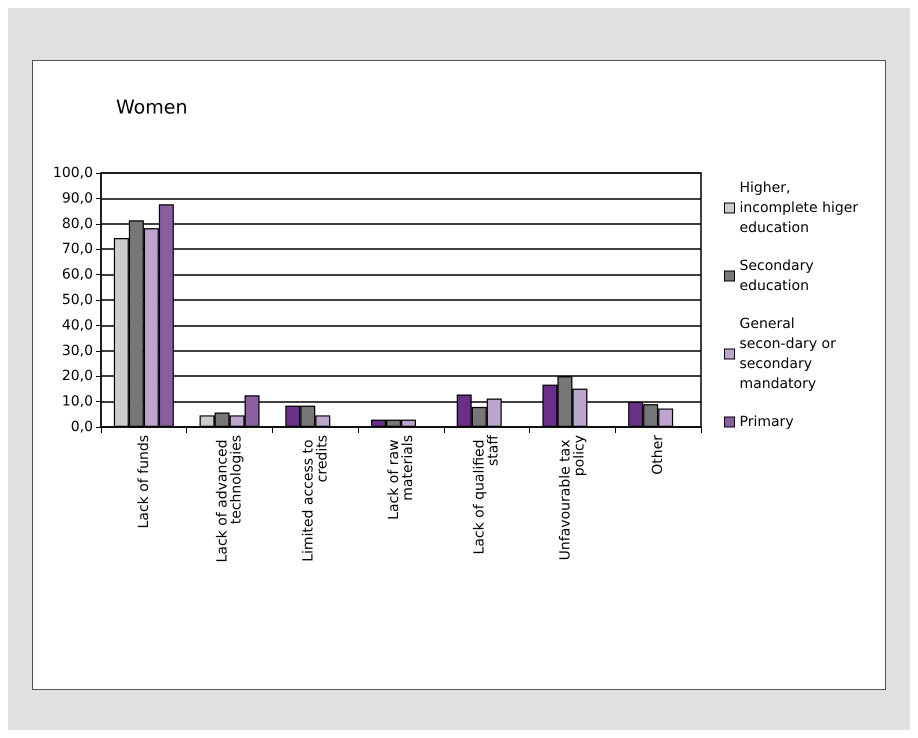  I want to click on legend-label: General secon-dary or secondary mandatory, so click(790, 354).